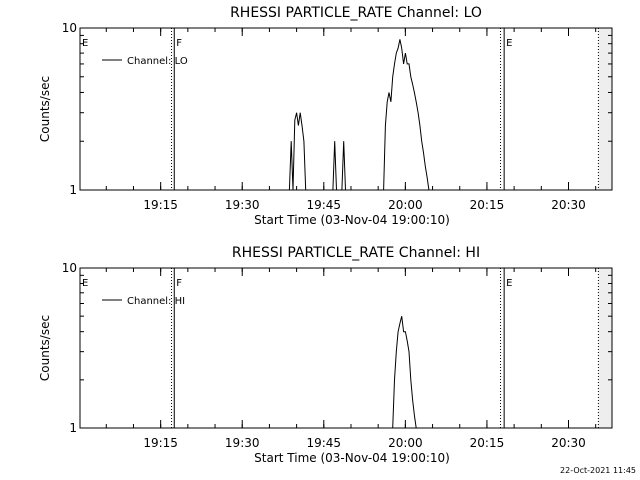 The image size is (640, 480). What do you see at coordinates (356, 13) in the screenshot?
I see `chart-title: RHESSI PARTICLE_RATE Channel: LO` at bounding box center [356, 13].